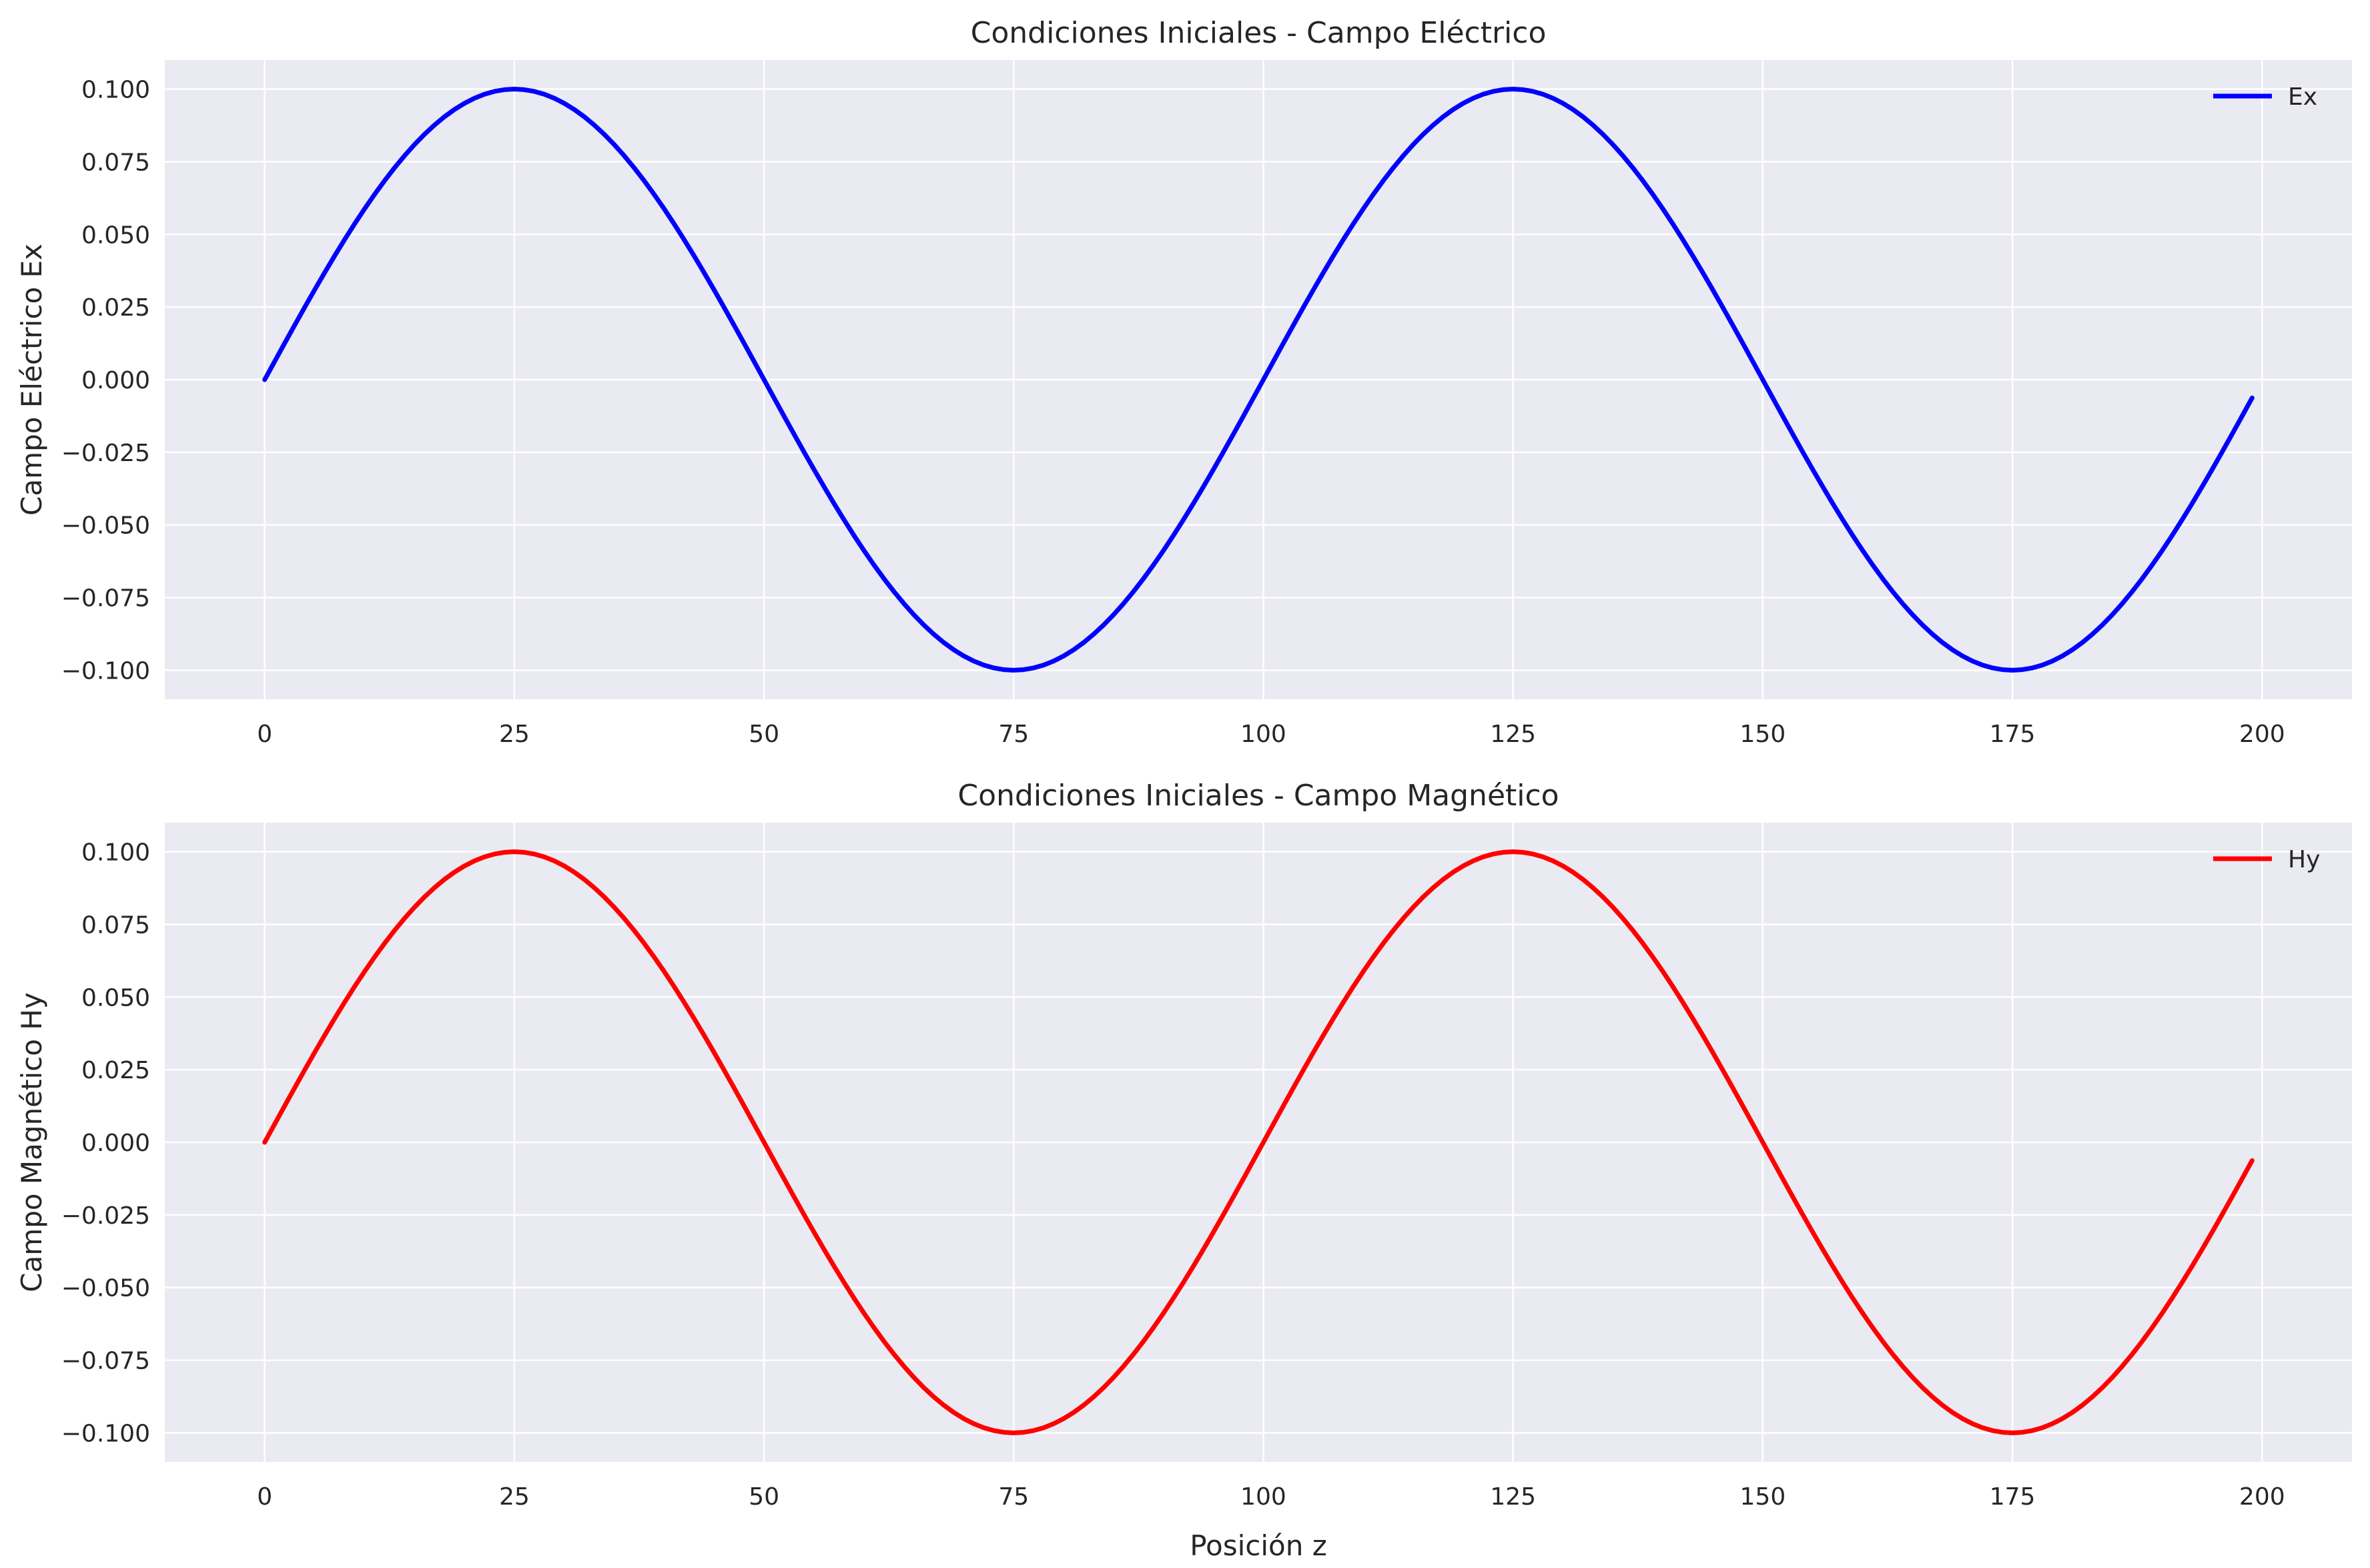  I want to click on y-axis-label: Campo Magnético Hy, so click(31, 1142).